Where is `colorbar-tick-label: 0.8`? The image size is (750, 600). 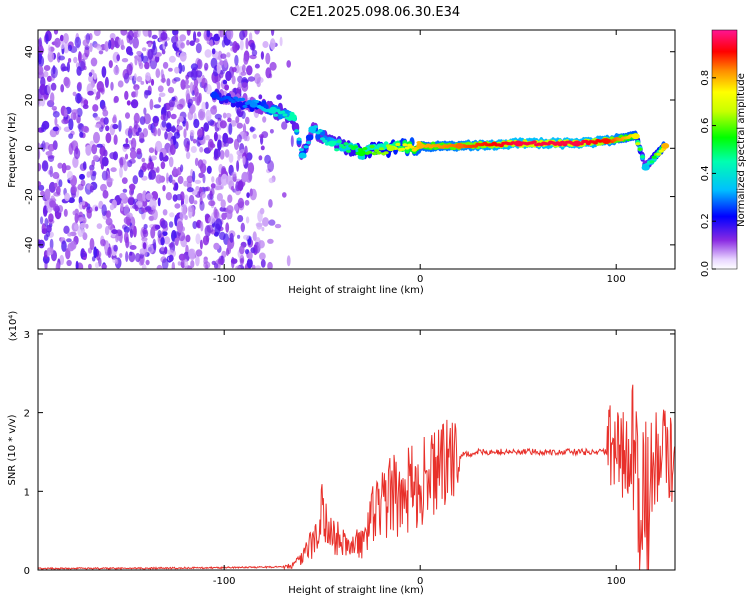
colorbar-tick-label: 0.8 is located at coordinates (705, 78).